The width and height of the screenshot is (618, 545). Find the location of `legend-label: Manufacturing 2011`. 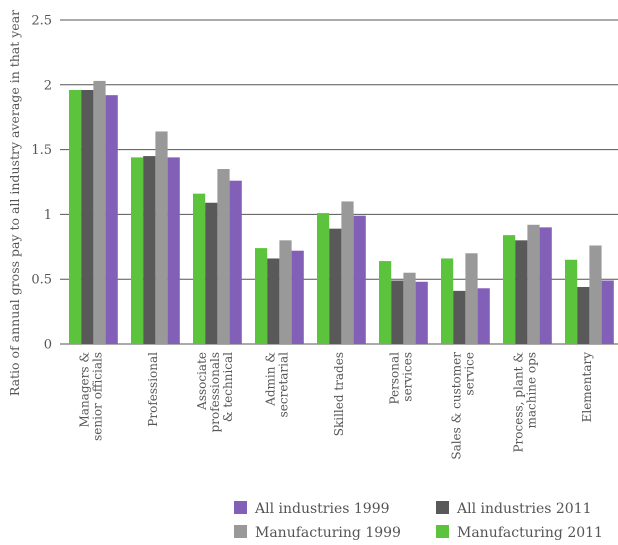

legend-label: Manufacturing 2011 is located at coordinates (530, 533).